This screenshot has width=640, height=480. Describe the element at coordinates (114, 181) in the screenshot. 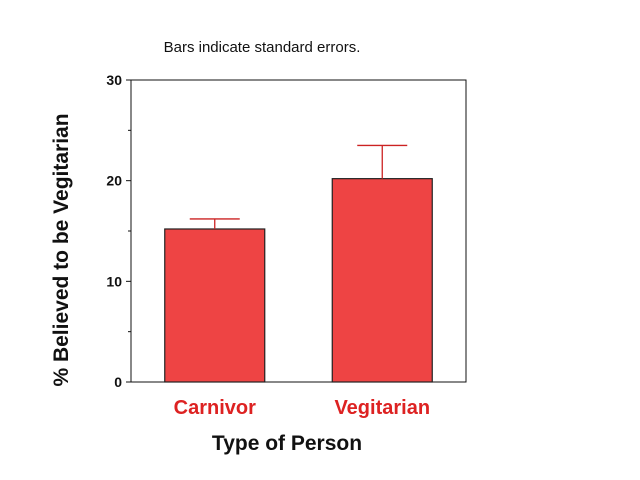

I see `y-tick-label-2: 20` at that location.